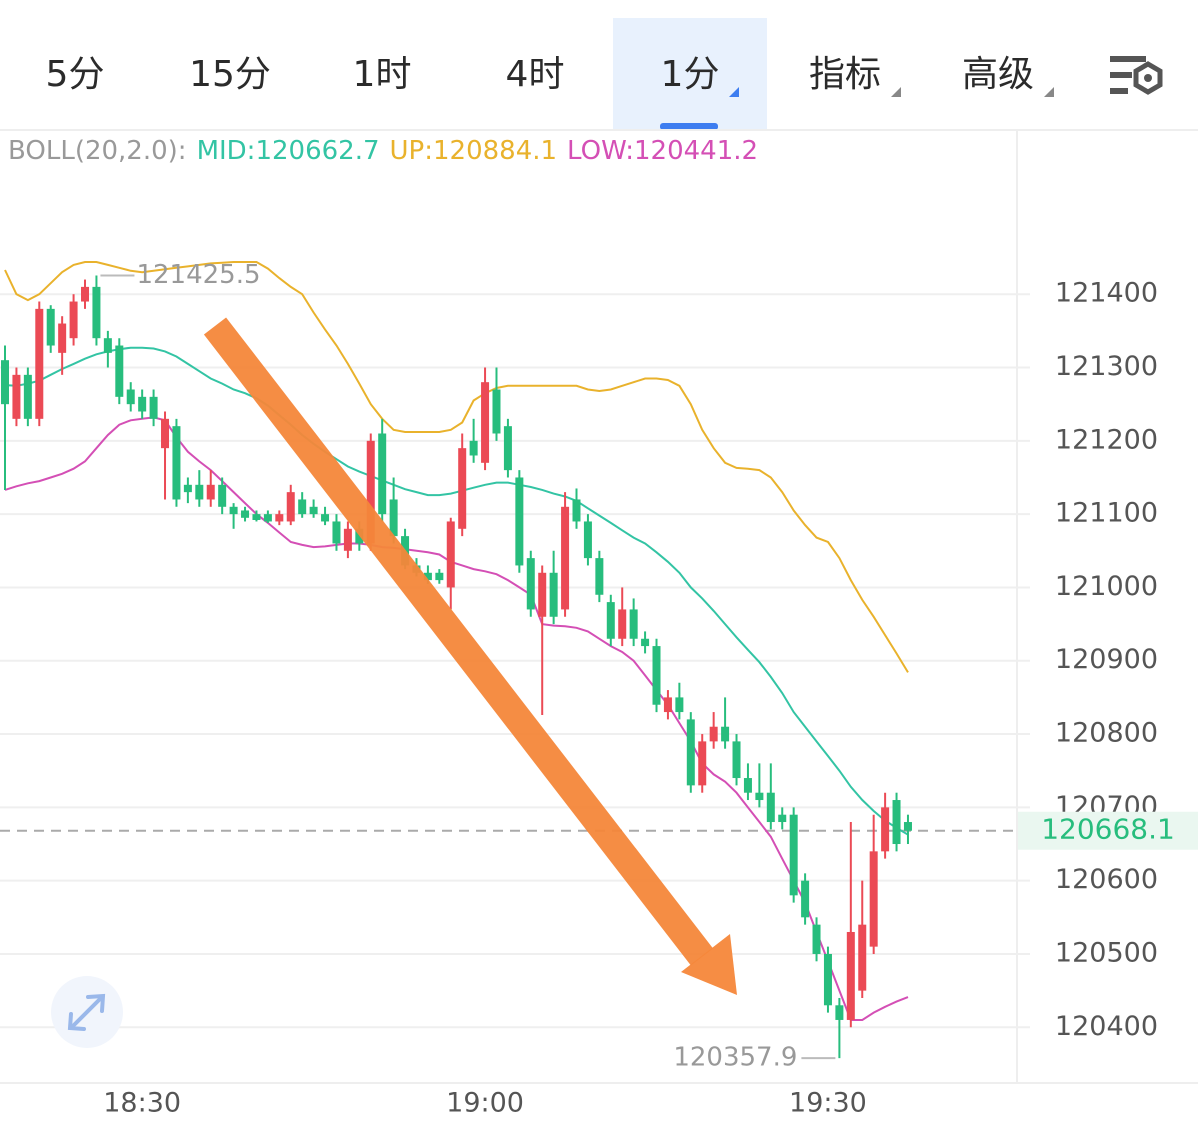  What do you see at coordinates (1136, 75) in the screenshot?
I see `settings-icon` at bounding box center [1136, 75].